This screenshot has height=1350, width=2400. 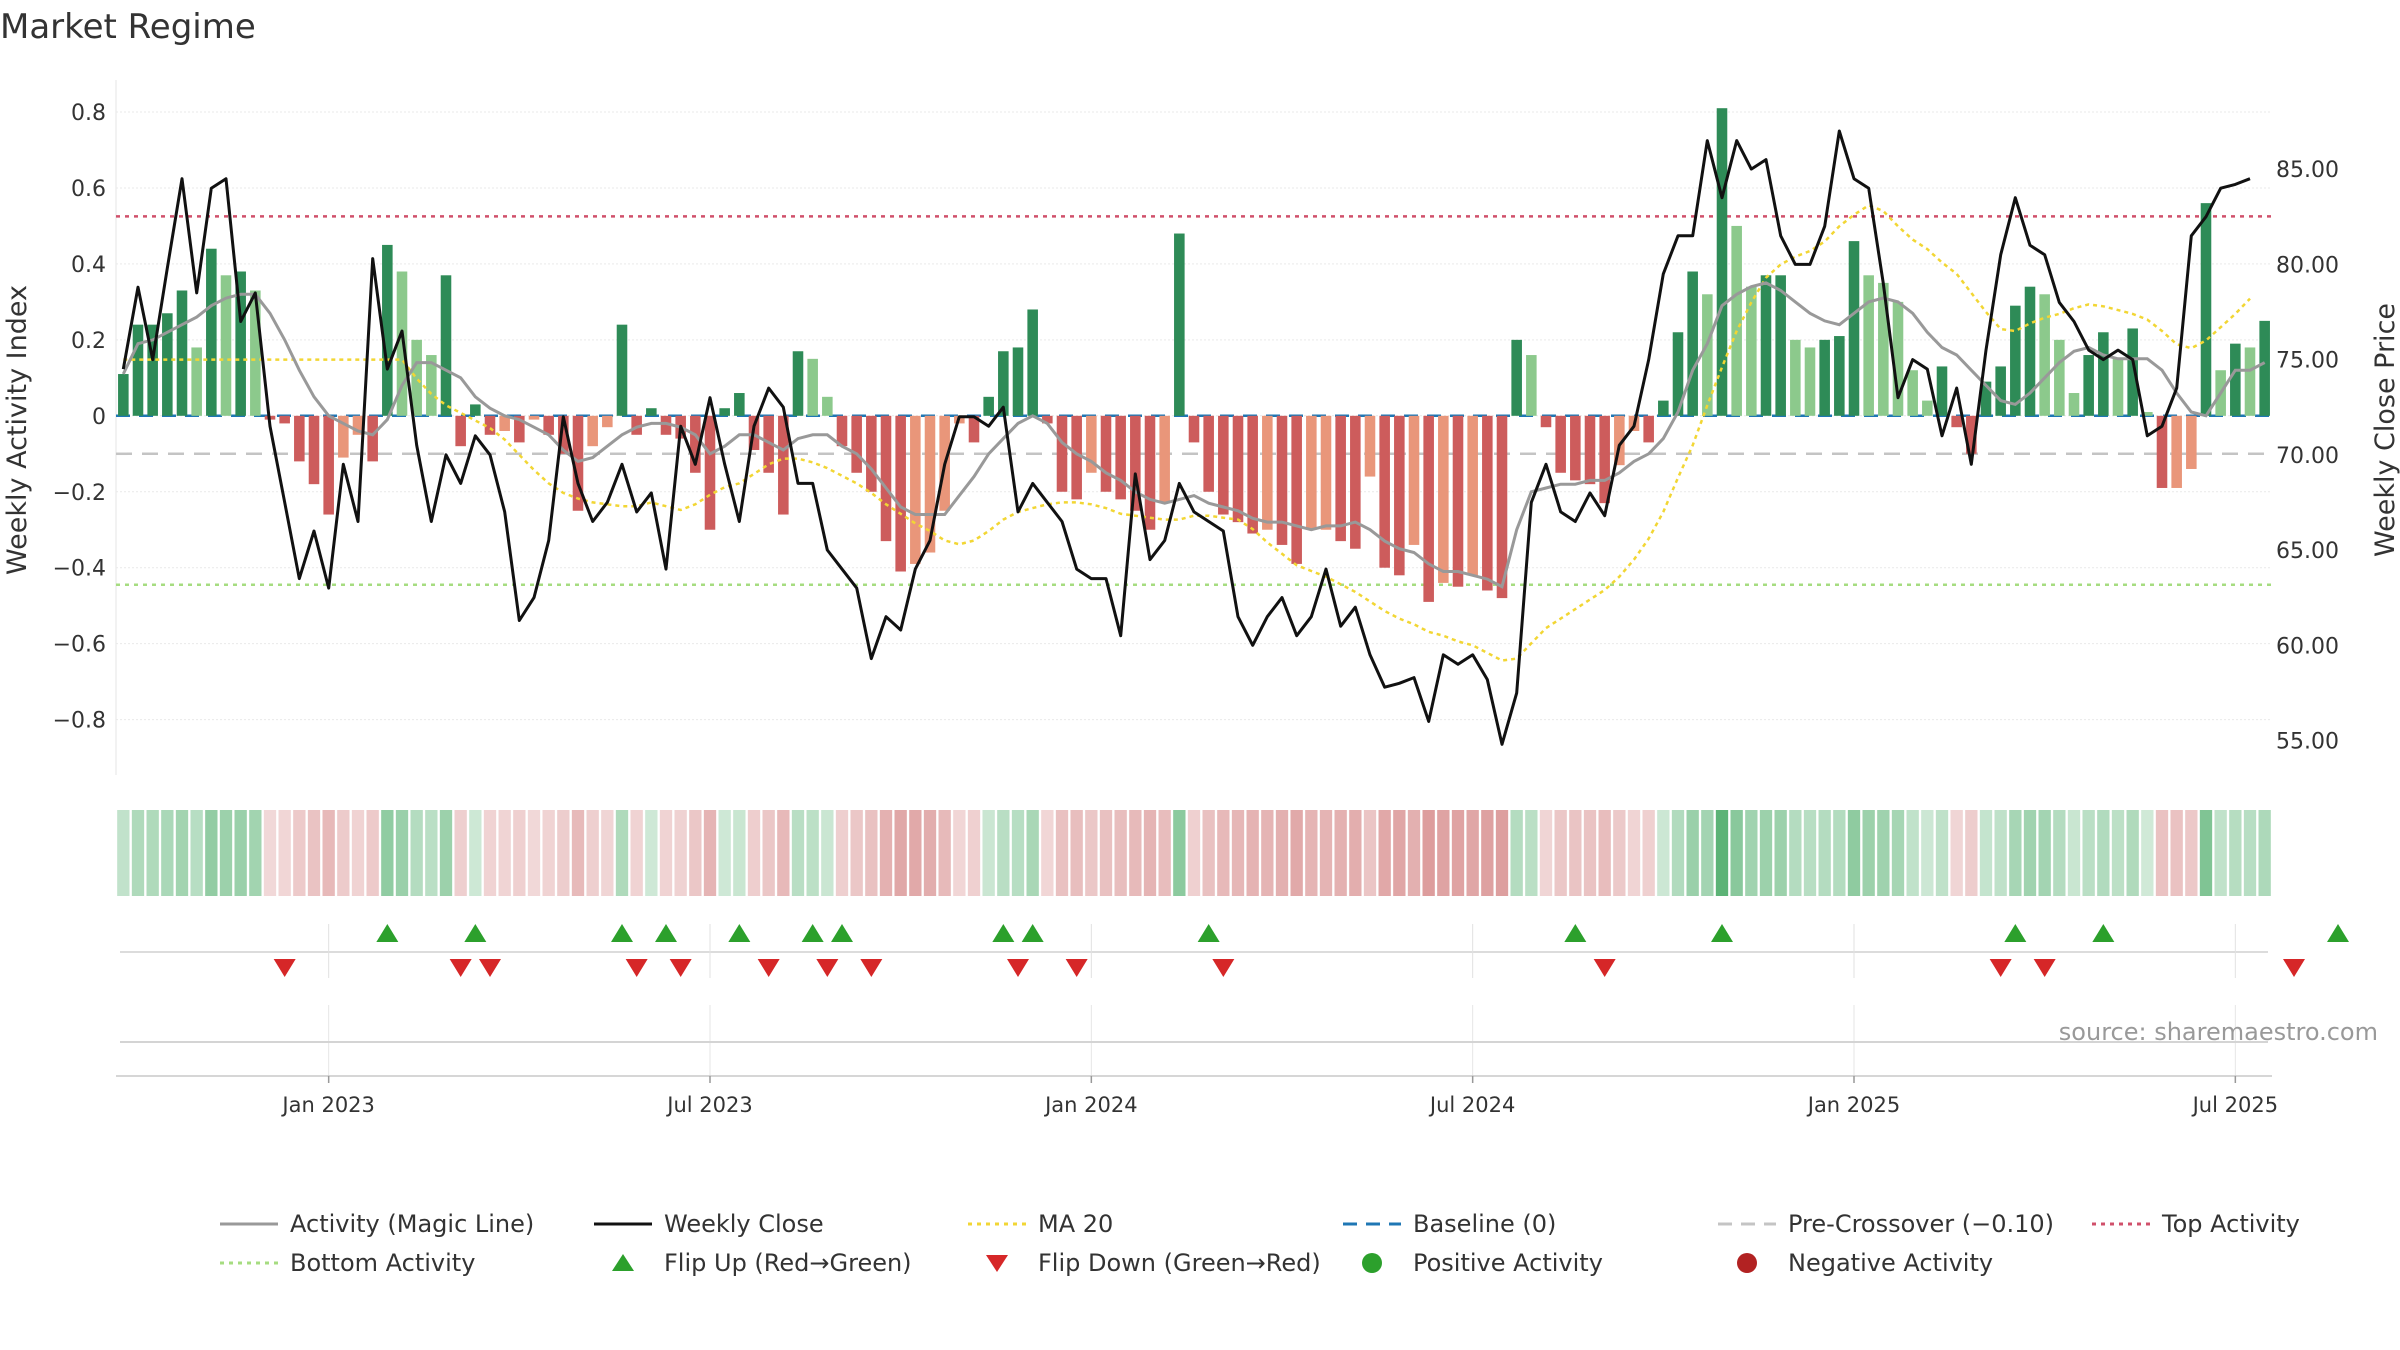 I want to click on source-label: source: sharemaestro.com, so click(x=2218, y=1032).